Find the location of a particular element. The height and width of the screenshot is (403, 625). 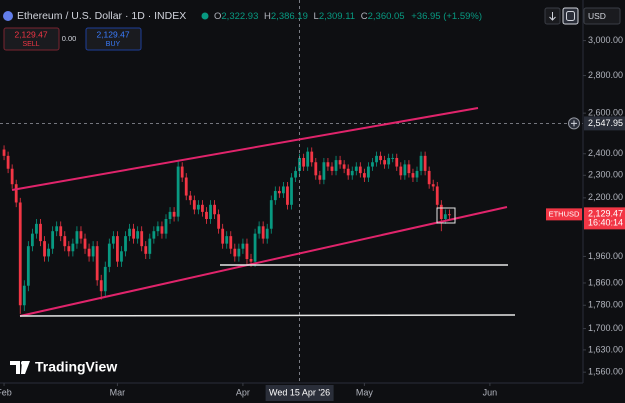

ohlc-value: 2,309.11 is located at coordinates (337, 16).